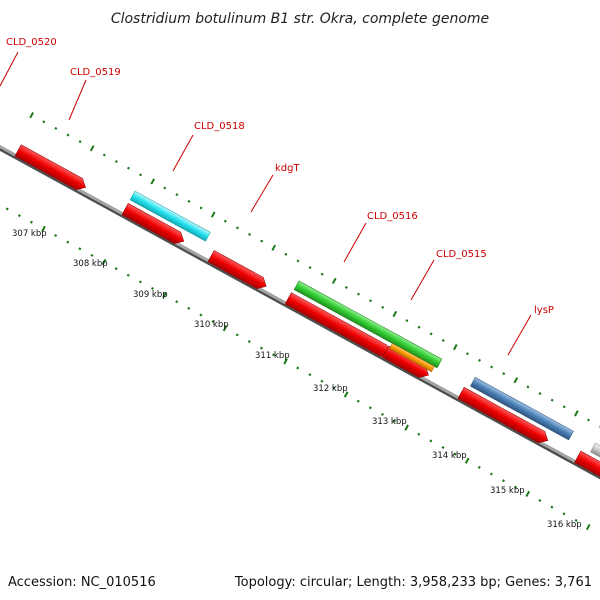 Image resolution: width=600 pixels, height=600 pixels. What do you see at coordinates (95, 72) in the screenshot?
I see `label-cld0519: CLD_0519` at bounding box center [95, 72].